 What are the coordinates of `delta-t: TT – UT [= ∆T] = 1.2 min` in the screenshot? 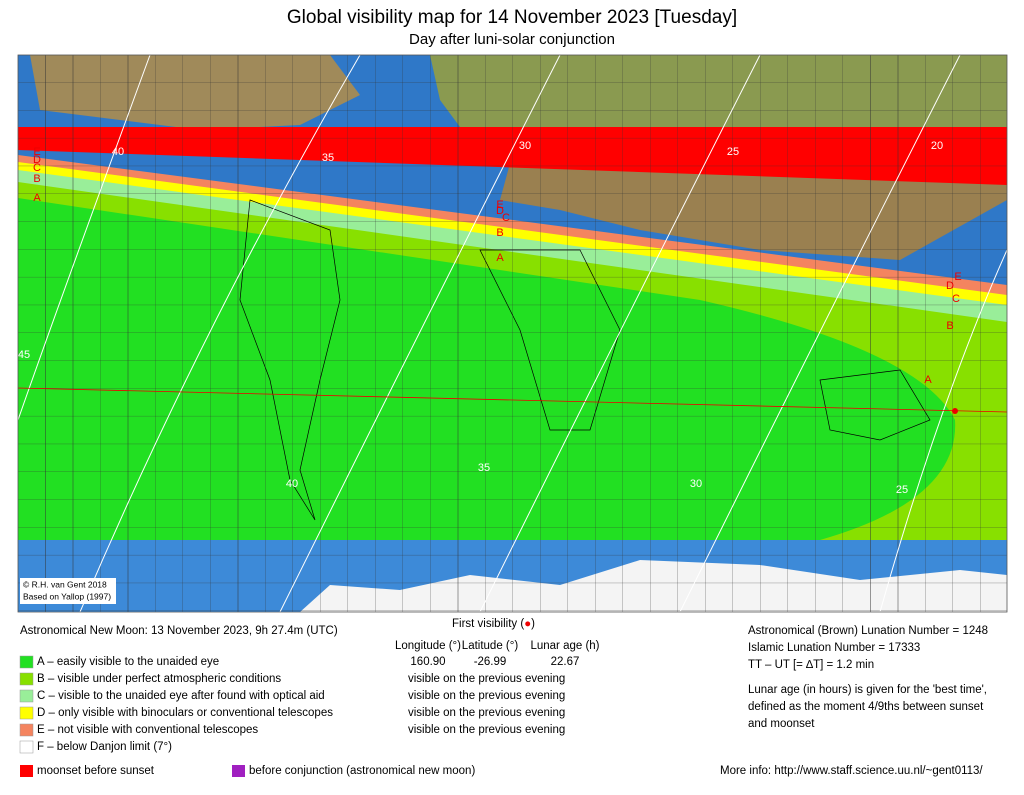 It's located at (811, 665).